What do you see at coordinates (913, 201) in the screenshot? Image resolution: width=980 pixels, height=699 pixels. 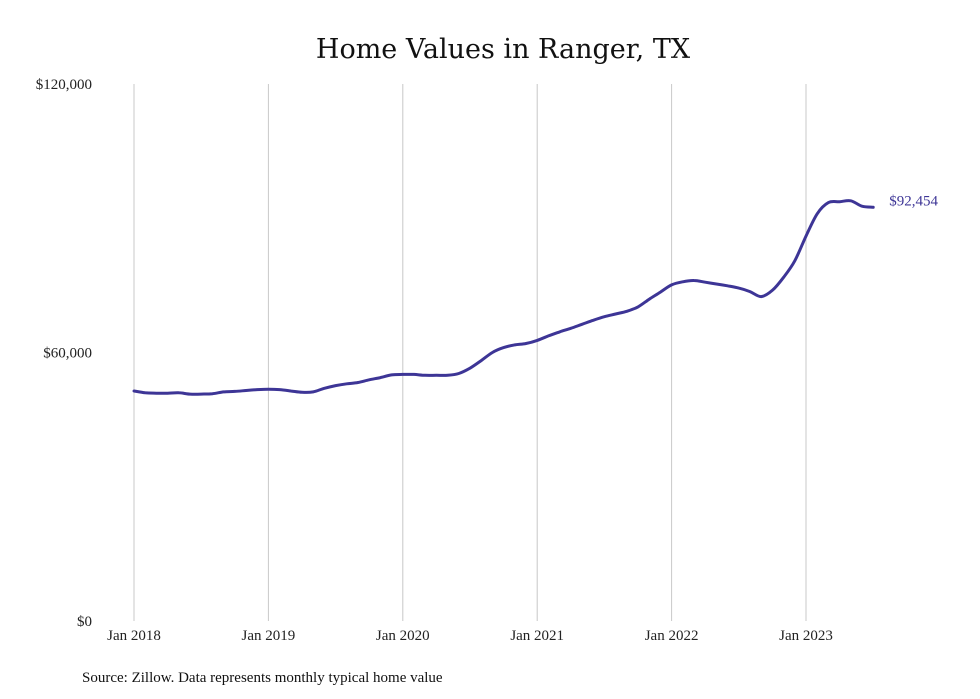 I see `latest-value-label: $92,454` at bounding box center [913, 201].